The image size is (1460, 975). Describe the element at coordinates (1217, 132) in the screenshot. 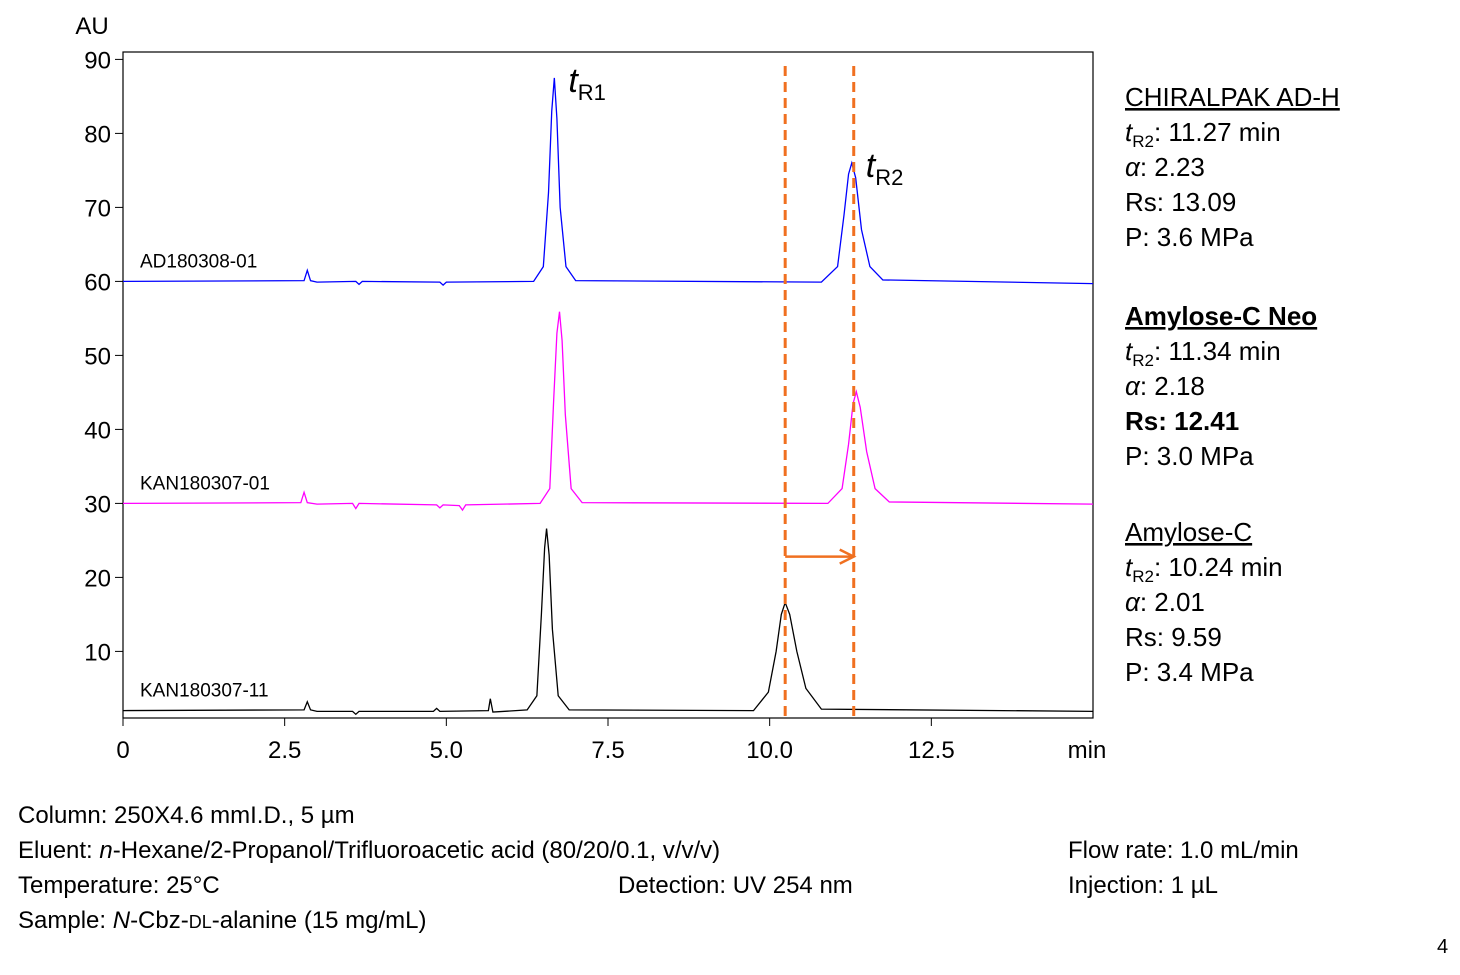

I see `trt-value: : 11.27 min` at that location.